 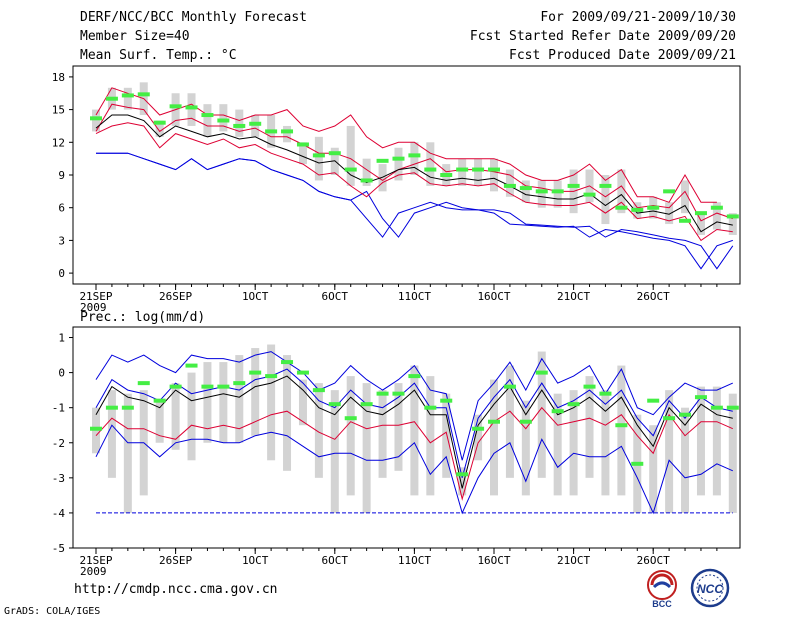 I want to click on series-line-lower_red, so click(x=414, y=453).